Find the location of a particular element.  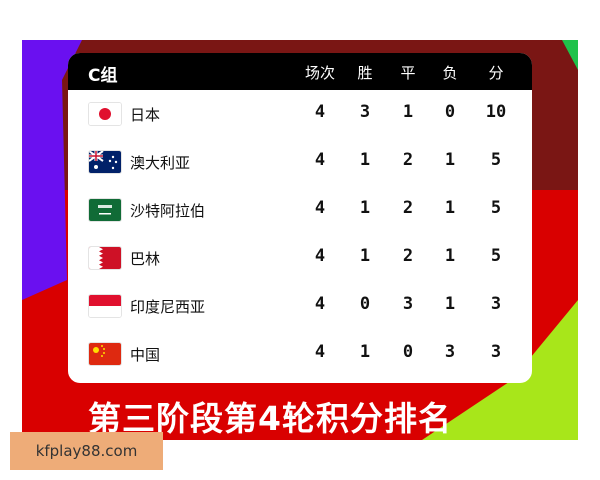

table-row: 沙特阿拉伯 4 1 2 1 5 is located at coordinates (300, 210).